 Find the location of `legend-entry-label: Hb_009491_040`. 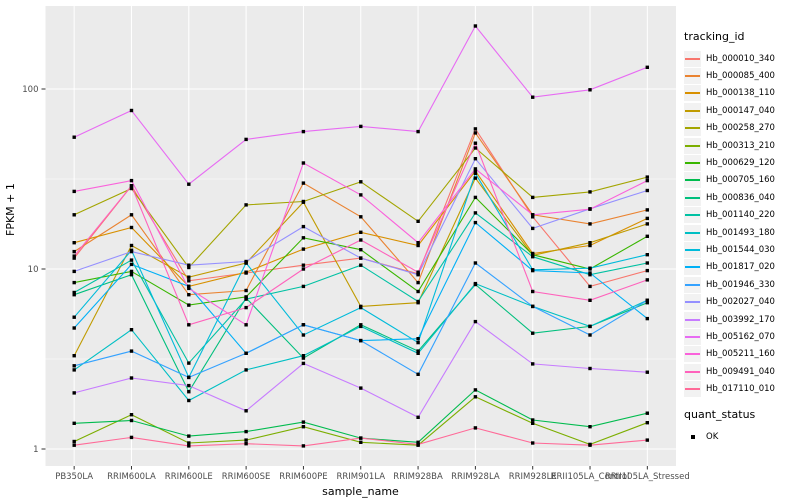

legend-entry-label: Hb_009491_040 is located at coordinates (740, 371).